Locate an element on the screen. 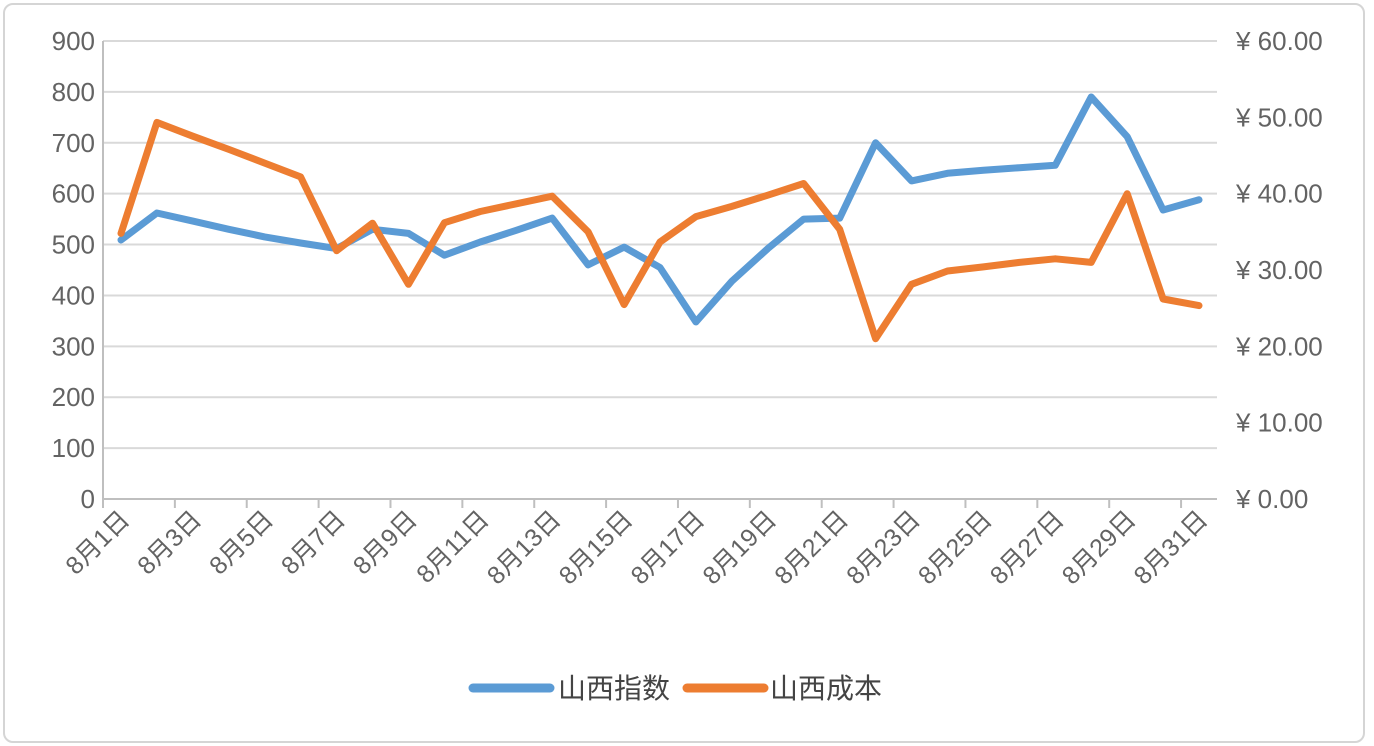 The height and width of the screenshot is (746, 1374). left-axis-tick-label: 300 is located at coordinates (73, 346).